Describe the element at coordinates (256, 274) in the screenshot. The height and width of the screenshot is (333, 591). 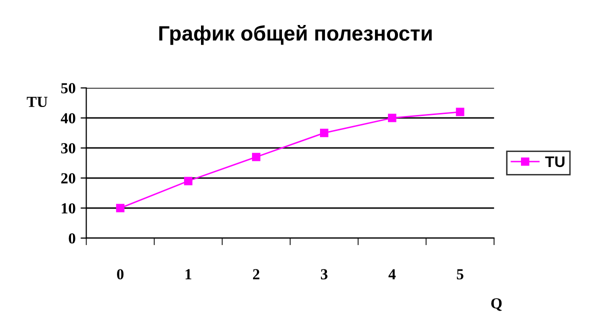
I see `x-tick-label: 2` at that location.